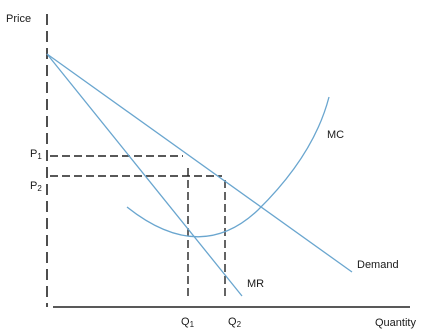 The image size is (431, 330). Describe the element at coordinates (335, 135) in the screenshot. I see `mc-curve-label: MC` at that location.